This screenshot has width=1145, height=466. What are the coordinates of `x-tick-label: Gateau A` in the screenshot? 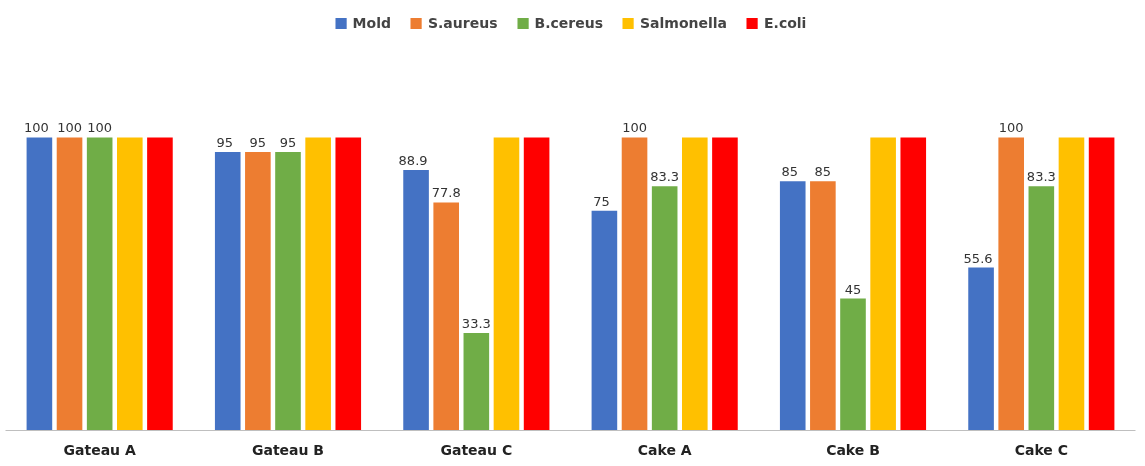 It's located at (99, 449).